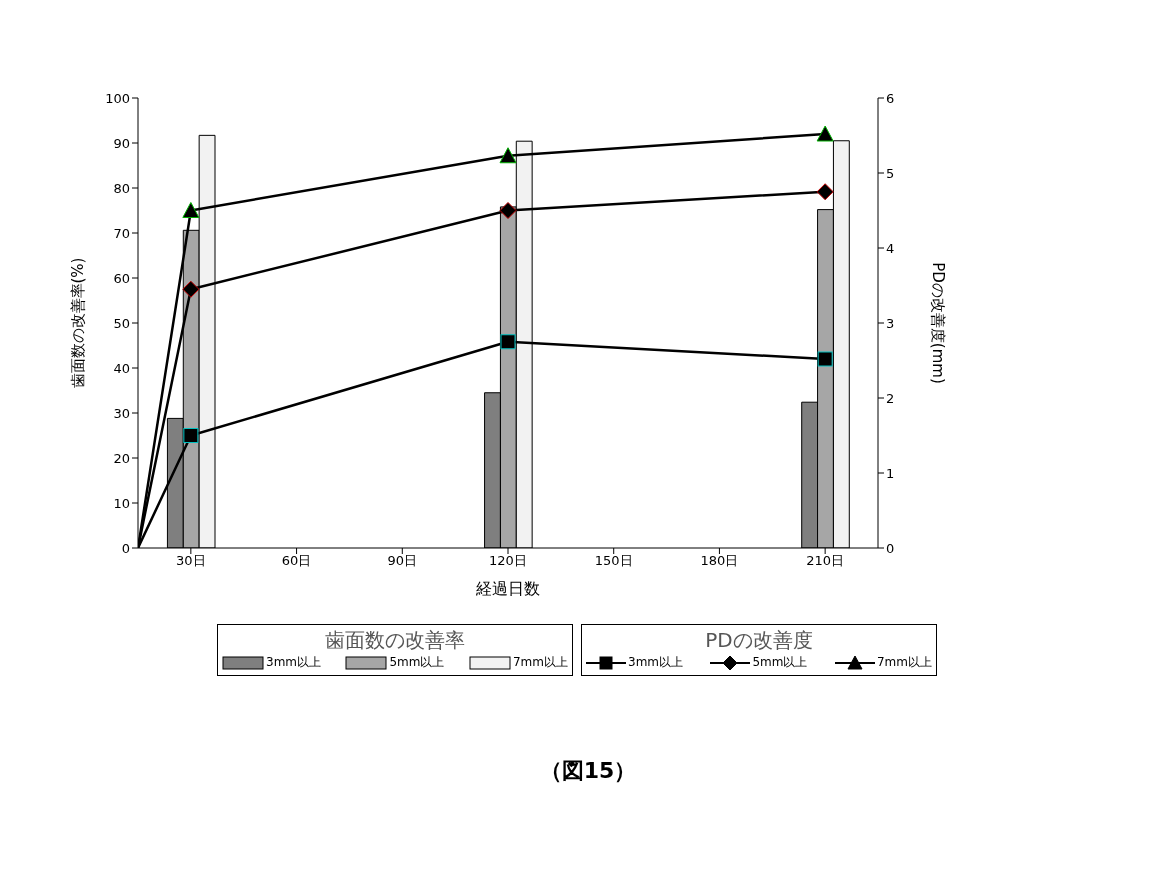 This screenshot has width=1159, height=871. Describe the element at coordinates (121, 503) in the screenshot. I see `y-tick-label: 10` at that location.